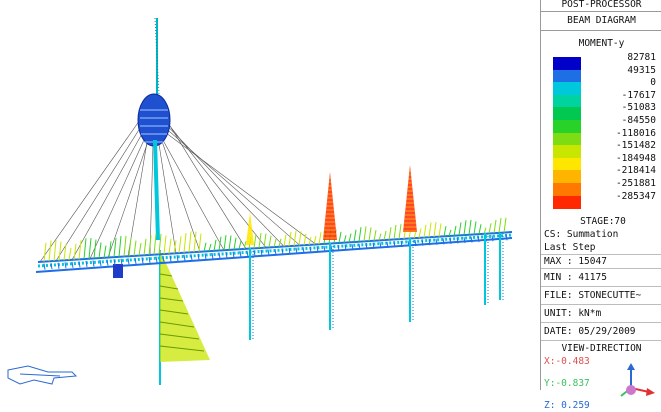  Describe the element at coordinates (601, 332) in the screenshot. I see `date-label: DATE: 05/29/2009` at that location.